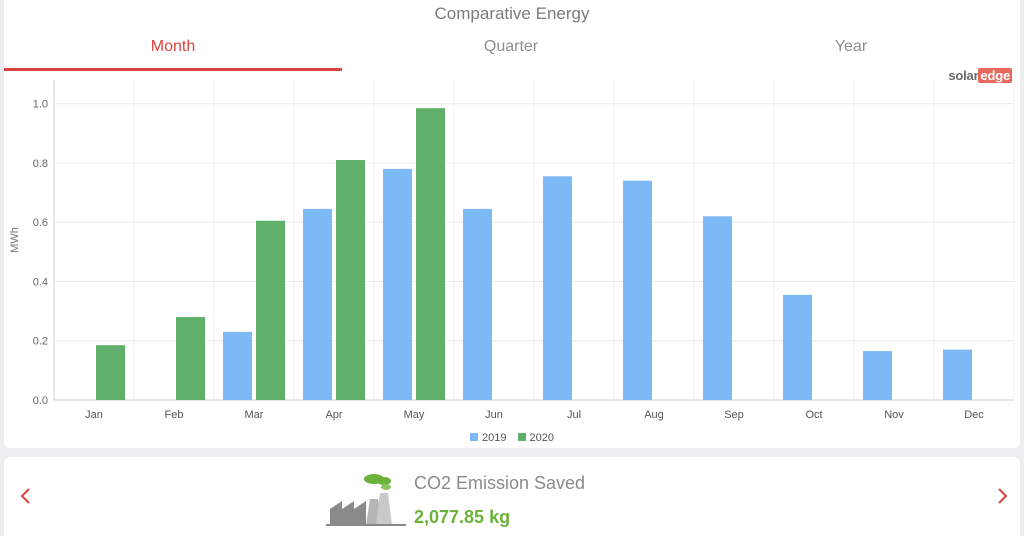  I want to click on y-tick-label: 0.0, so click(40, 401).